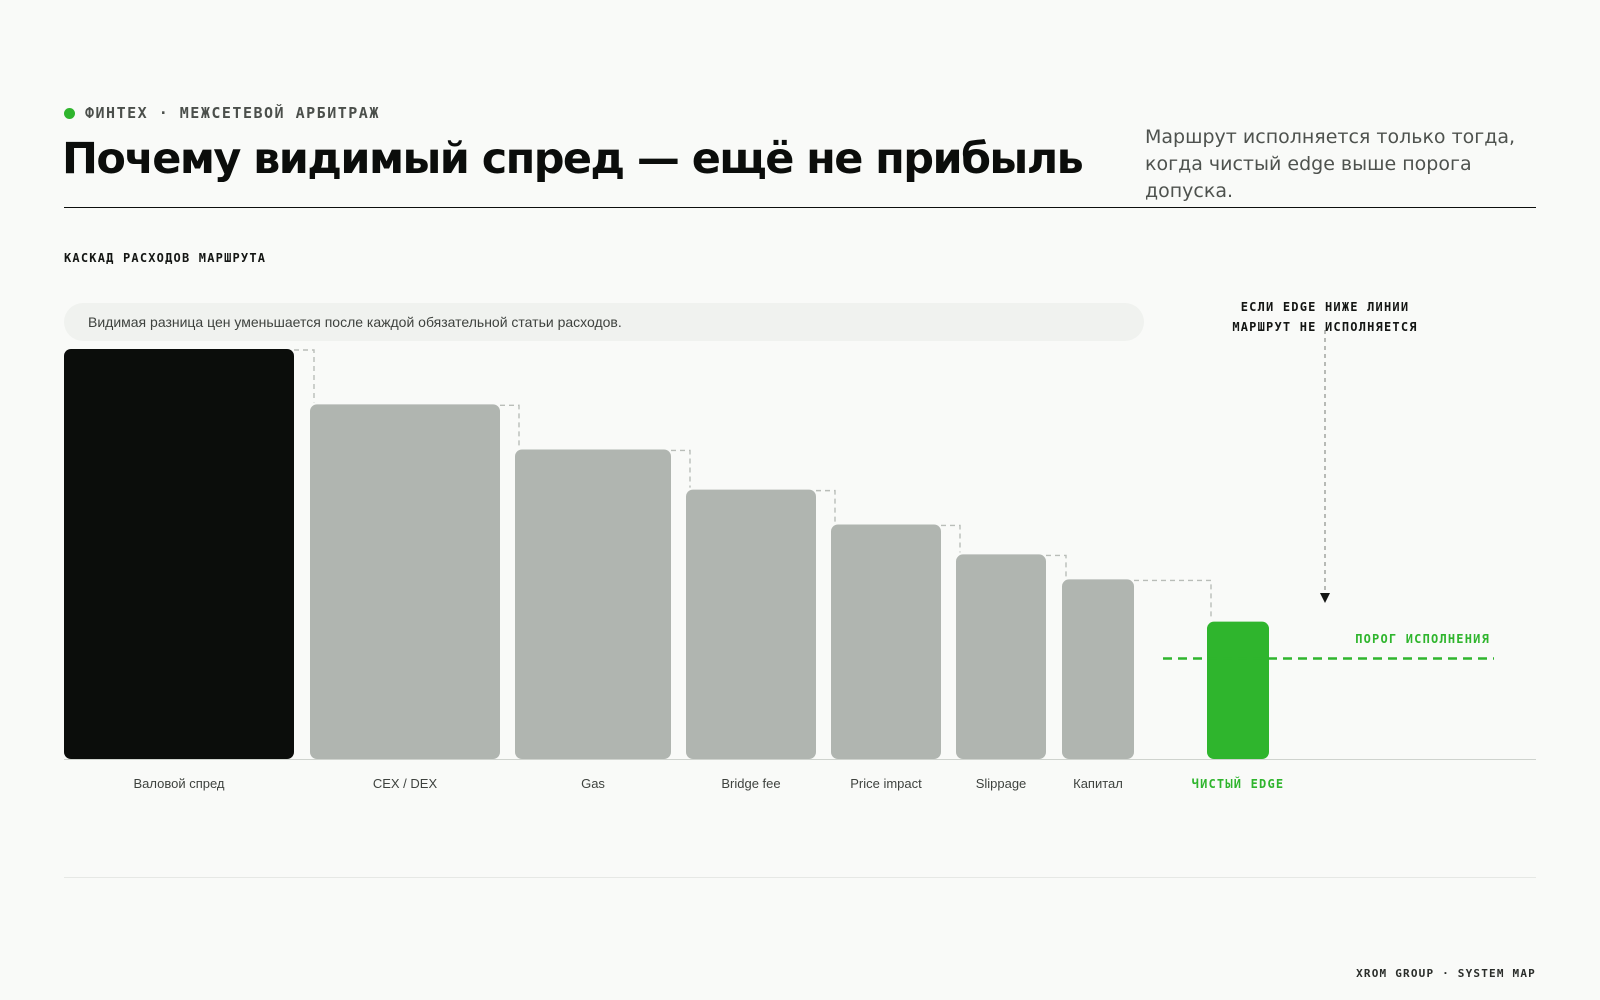 Image resolution: width=1600 pixels, height=1000 pixels. What do you see at coordinates (1325, 327) in the screenshot?
I see `annotation-line-2: МАРШРУТ НЕ ИСПОЛНЯЕТСЯ` at bounding box center [1325, 327].